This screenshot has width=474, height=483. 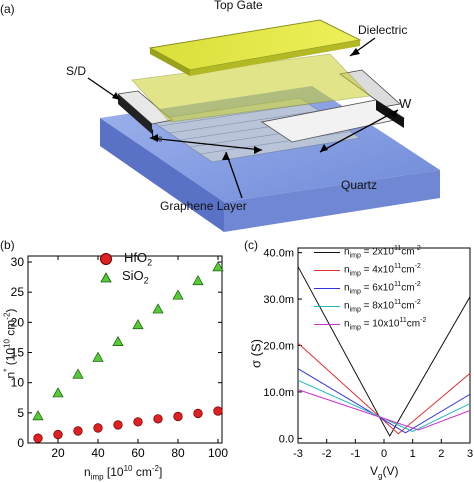 I want to click on source-contact-side, so click(x=135, y=114).